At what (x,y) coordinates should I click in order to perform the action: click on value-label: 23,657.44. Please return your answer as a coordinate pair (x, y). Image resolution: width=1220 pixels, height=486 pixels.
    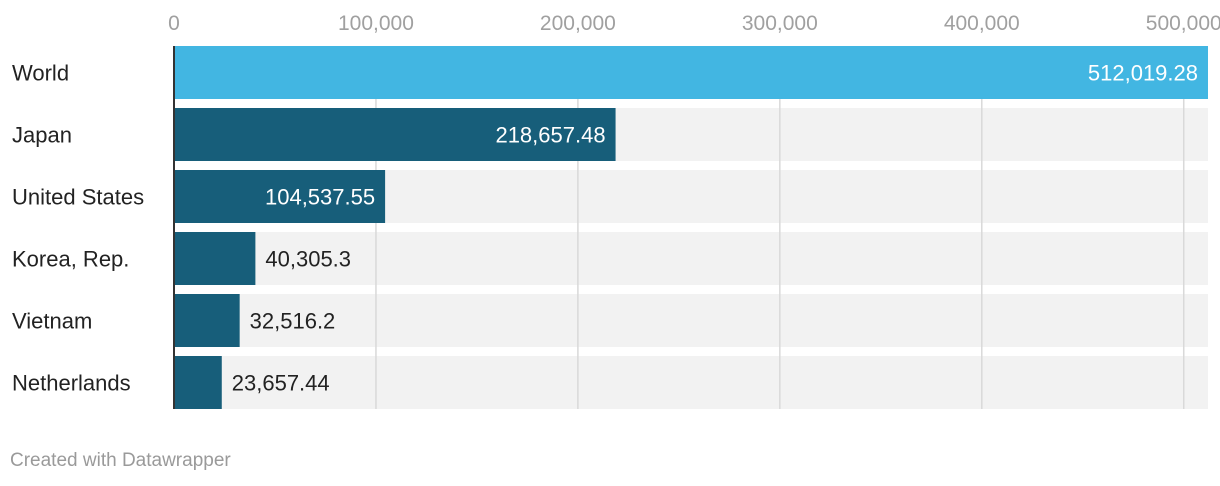
    Looking at the image, I should click on (281, 383).